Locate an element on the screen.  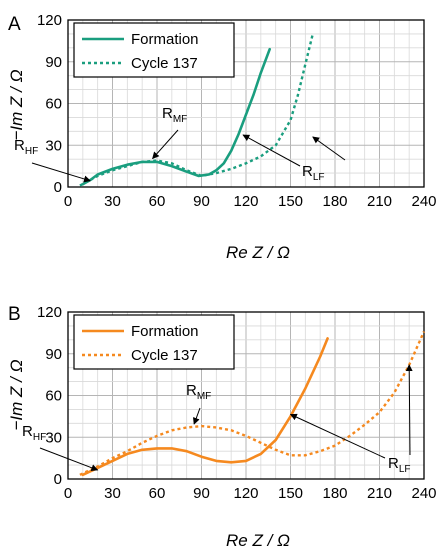
x-axis-label-b: Re Z / Ω is located at coordinates (258, 540).